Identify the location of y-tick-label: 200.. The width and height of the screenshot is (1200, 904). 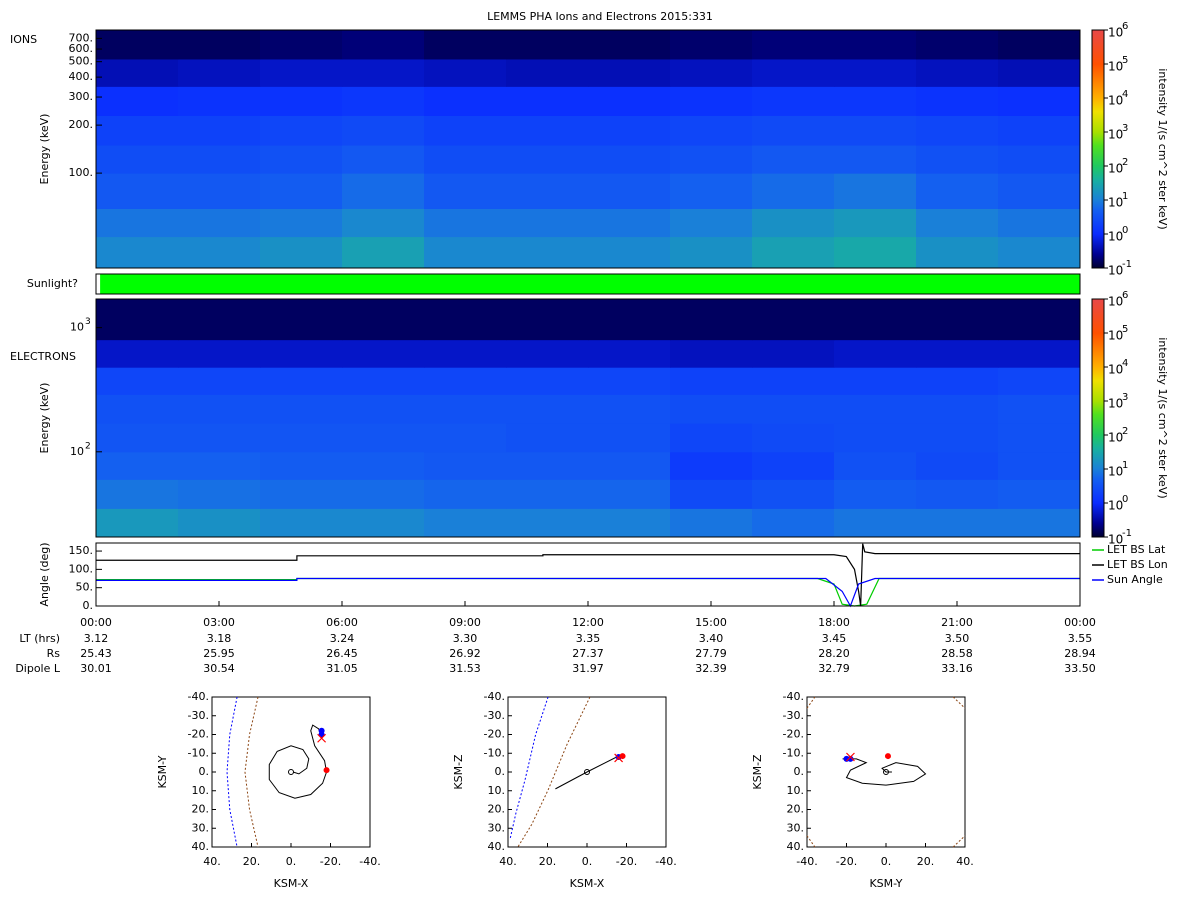
(81, 124).